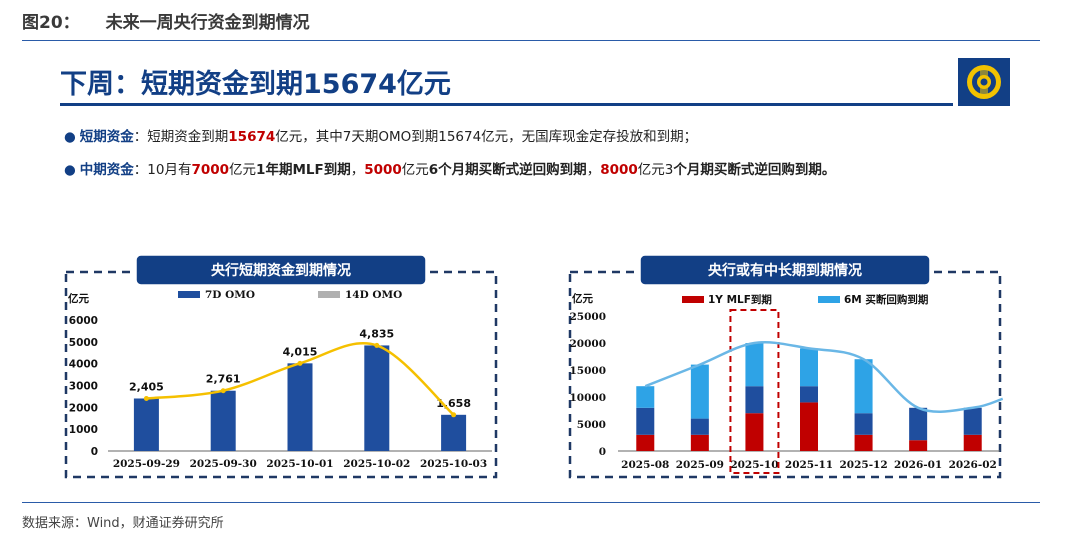  Describe the element at coordinates (376, 464) in the screenshot. I see `x-tick-label: 2025-10-02` at that location.